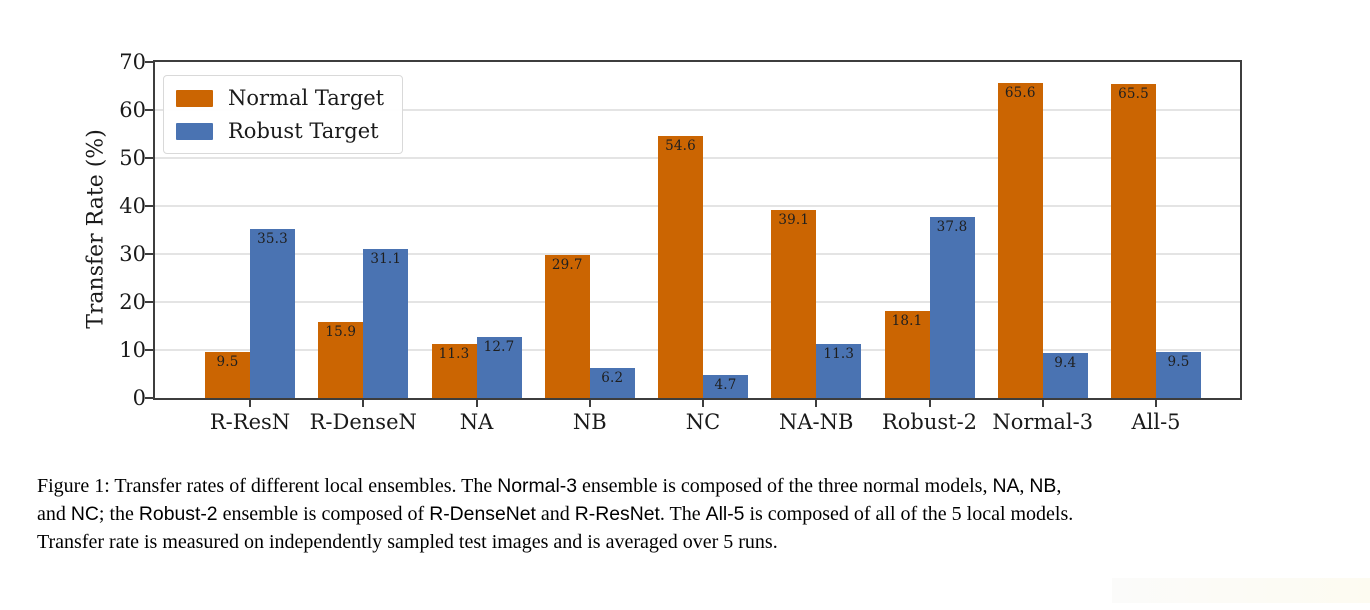 The width and height of the screenshot is (1370, 610). What do you see at coordinates (132, 62) in the screenshot?
I see `y-tick-label: 70` at bounding box center [132, 62].